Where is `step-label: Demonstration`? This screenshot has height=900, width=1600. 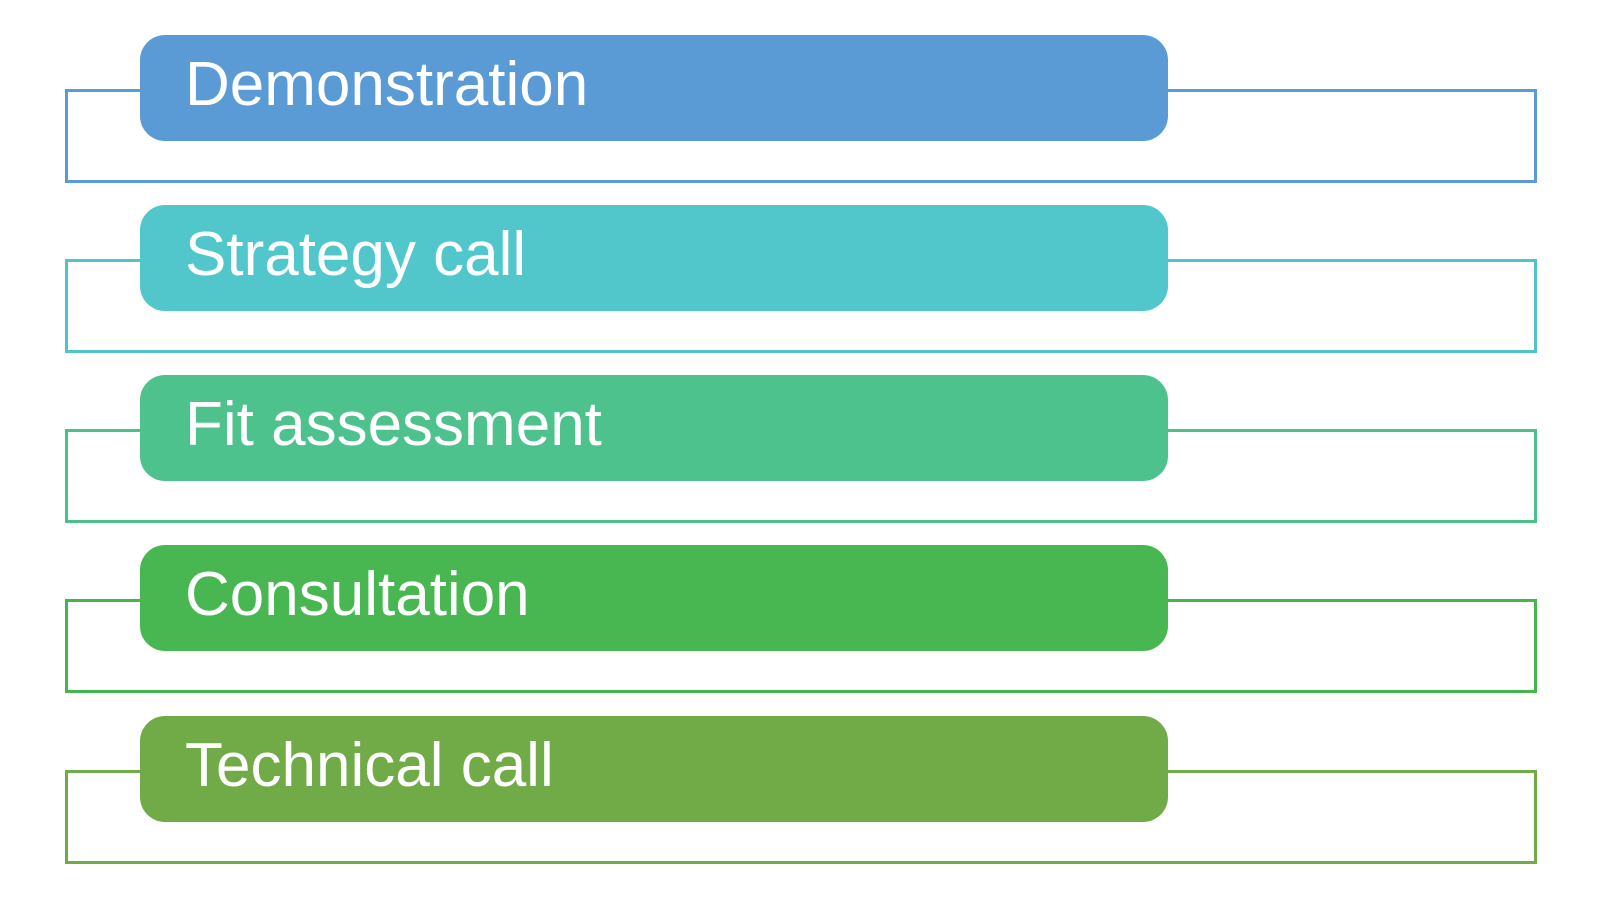
step-label: Demonstration is located at coordinates (387, 84).